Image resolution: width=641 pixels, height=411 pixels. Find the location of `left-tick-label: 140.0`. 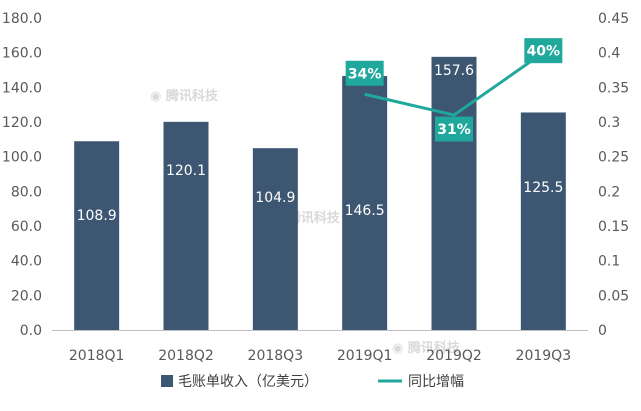

left-tick-label: 140.0 is located at coordinates (22, 88).